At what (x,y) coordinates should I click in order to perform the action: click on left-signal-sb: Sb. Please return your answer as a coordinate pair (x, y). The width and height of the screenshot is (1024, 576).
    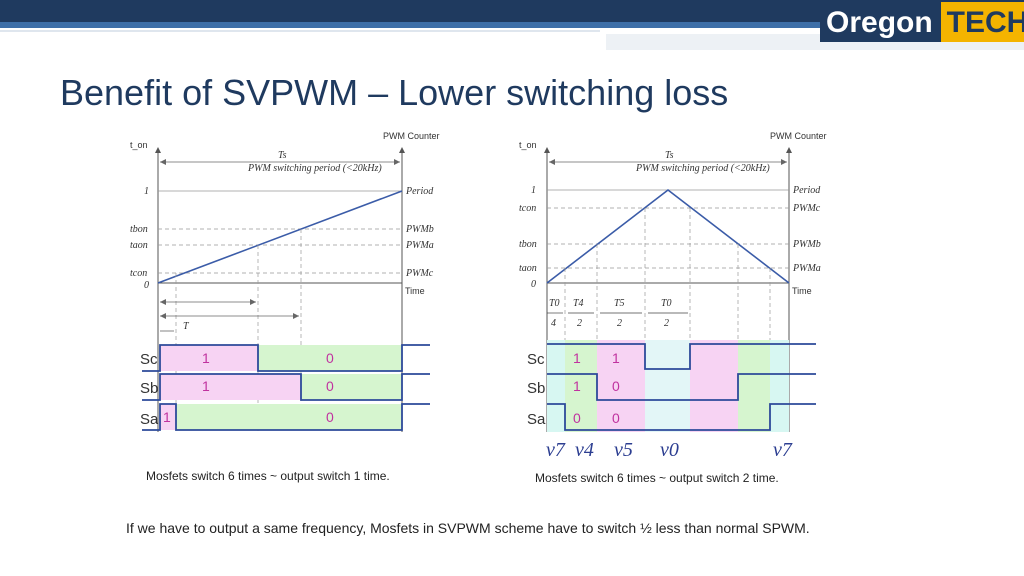
    Looking at the image, I should click on (149, 388).